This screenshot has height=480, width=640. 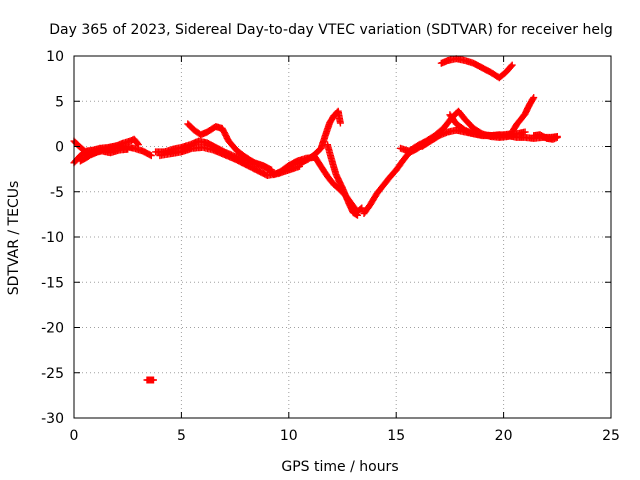 What do you see at coordinates (396, 436) in the screenshot?
I see `x-tick-label: 15` at bounding box center [396, 436].